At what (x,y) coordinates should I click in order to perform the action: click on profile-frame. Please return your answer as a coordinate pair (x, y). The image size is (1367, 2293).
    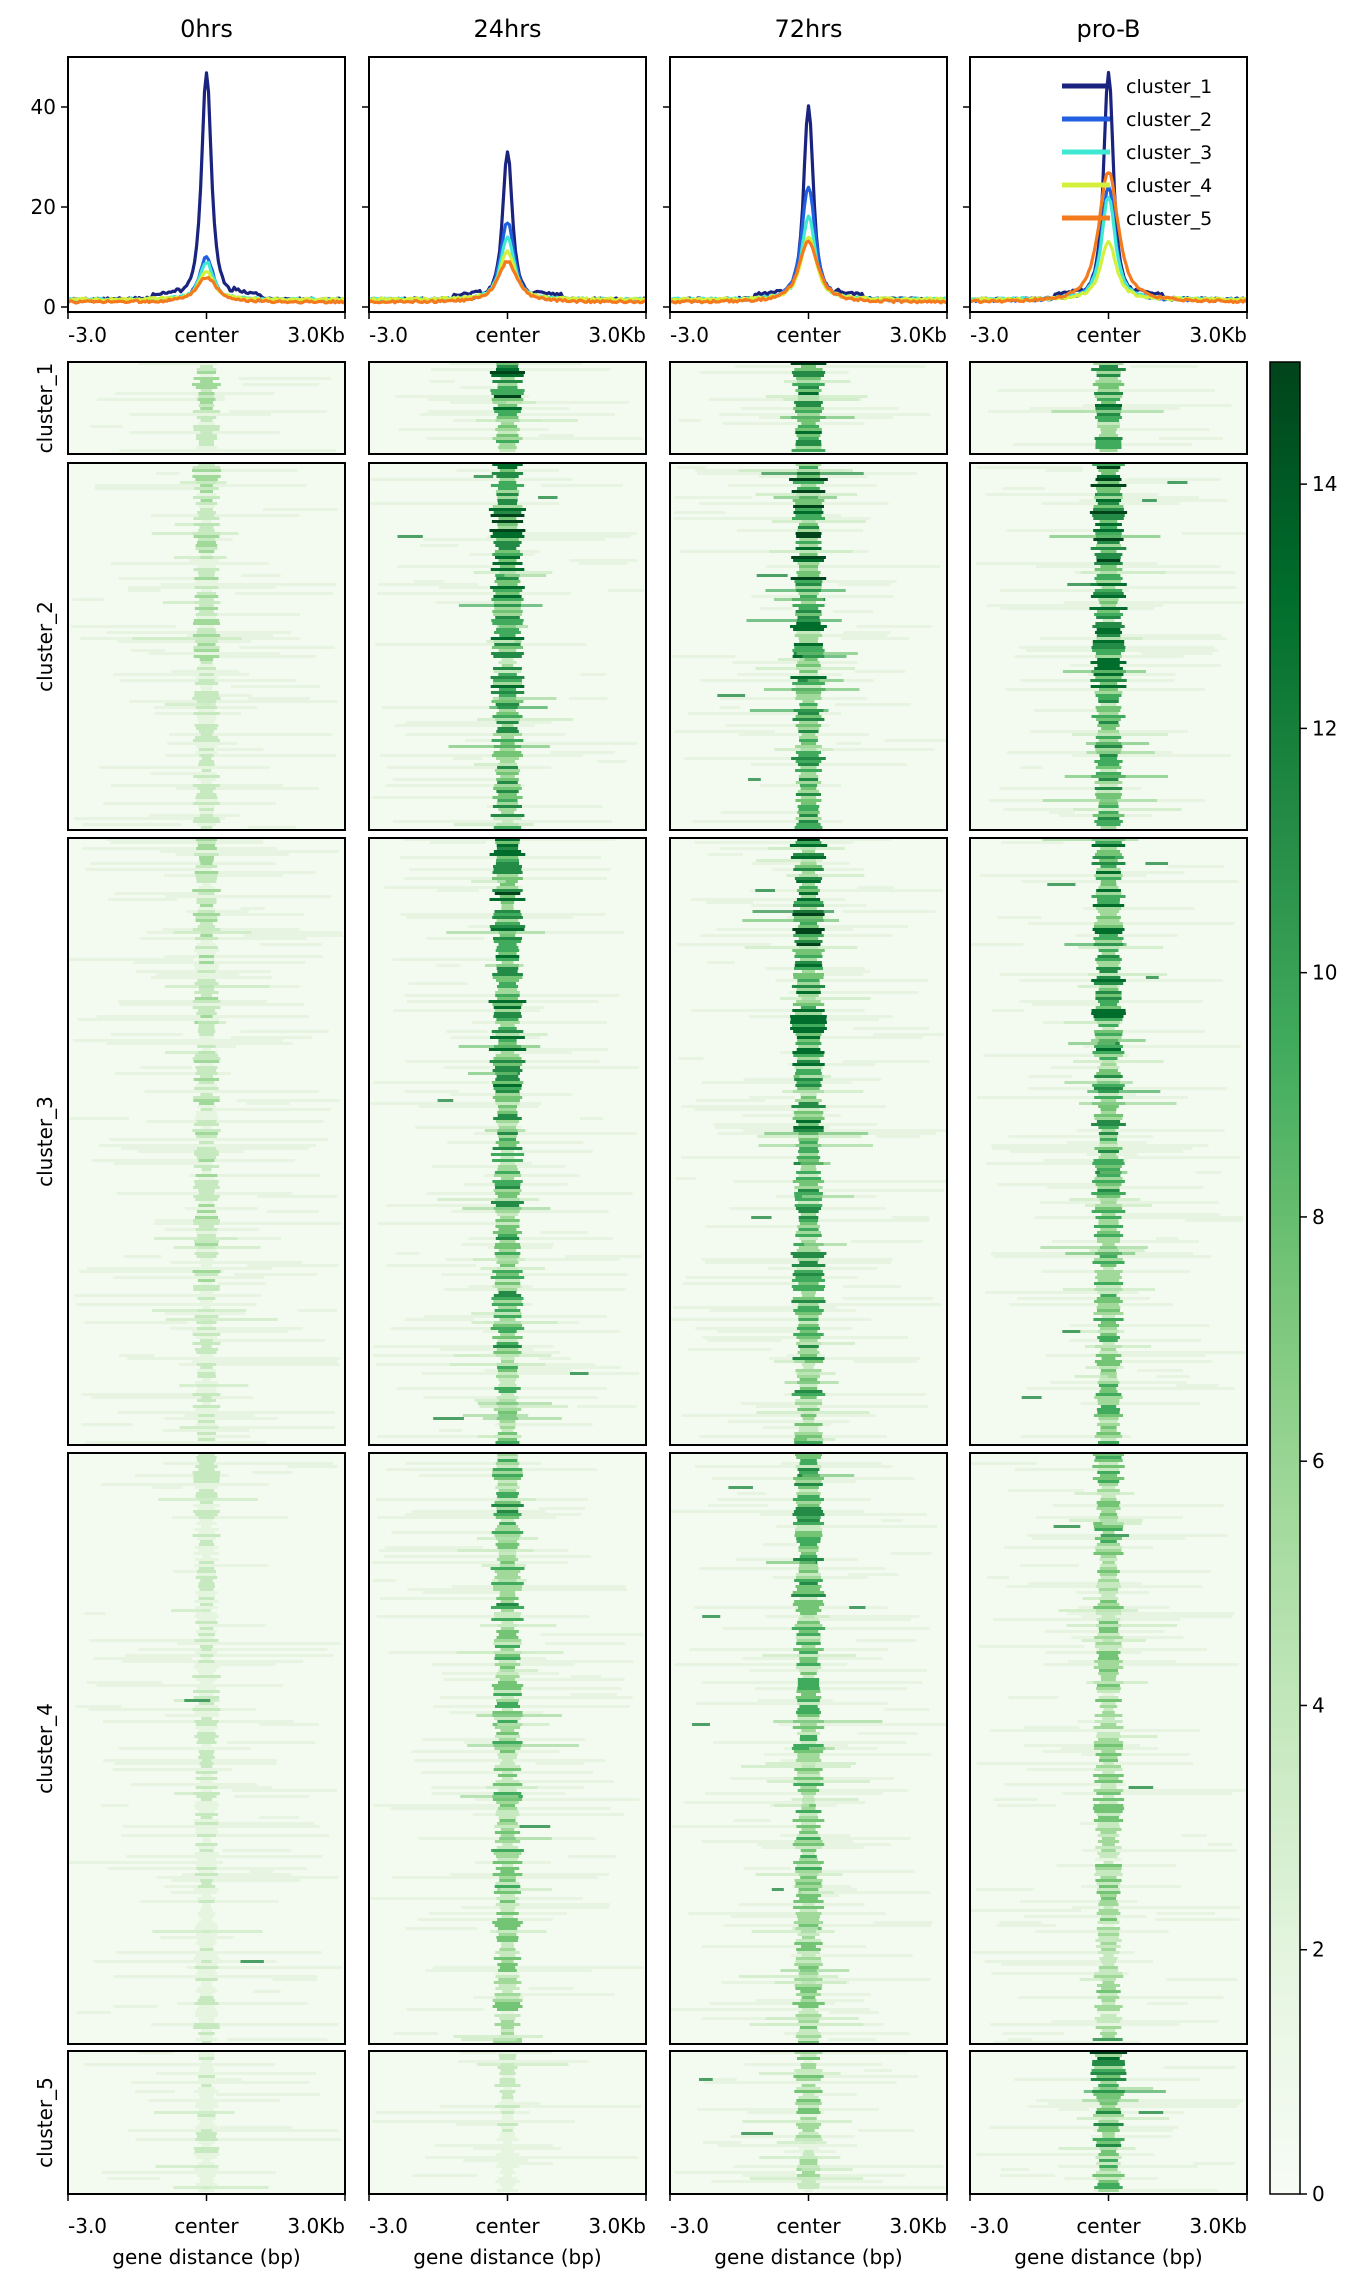
    Looking at the image, I should click on (206, 184).